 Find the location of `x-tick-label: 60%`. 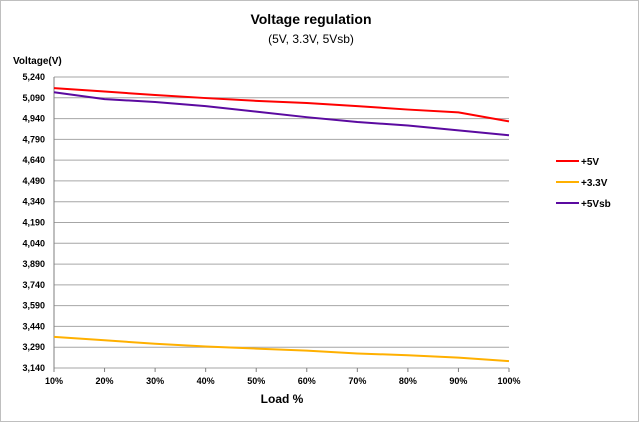

x-tick-label: 60% is located at coordinates (307, 381).